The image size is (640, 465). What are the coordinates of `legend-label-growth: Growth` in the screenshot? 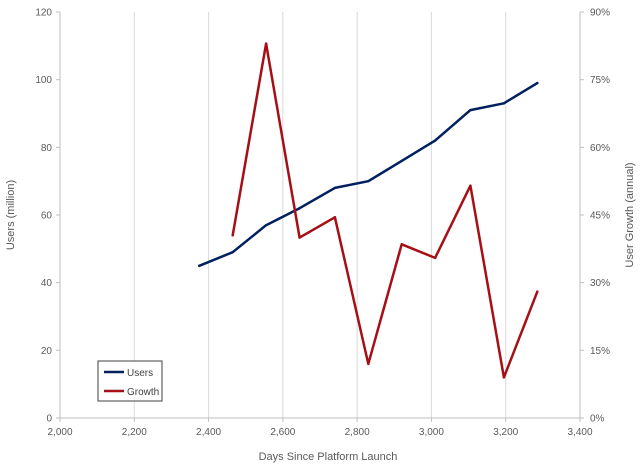 It's located at (143, 392).